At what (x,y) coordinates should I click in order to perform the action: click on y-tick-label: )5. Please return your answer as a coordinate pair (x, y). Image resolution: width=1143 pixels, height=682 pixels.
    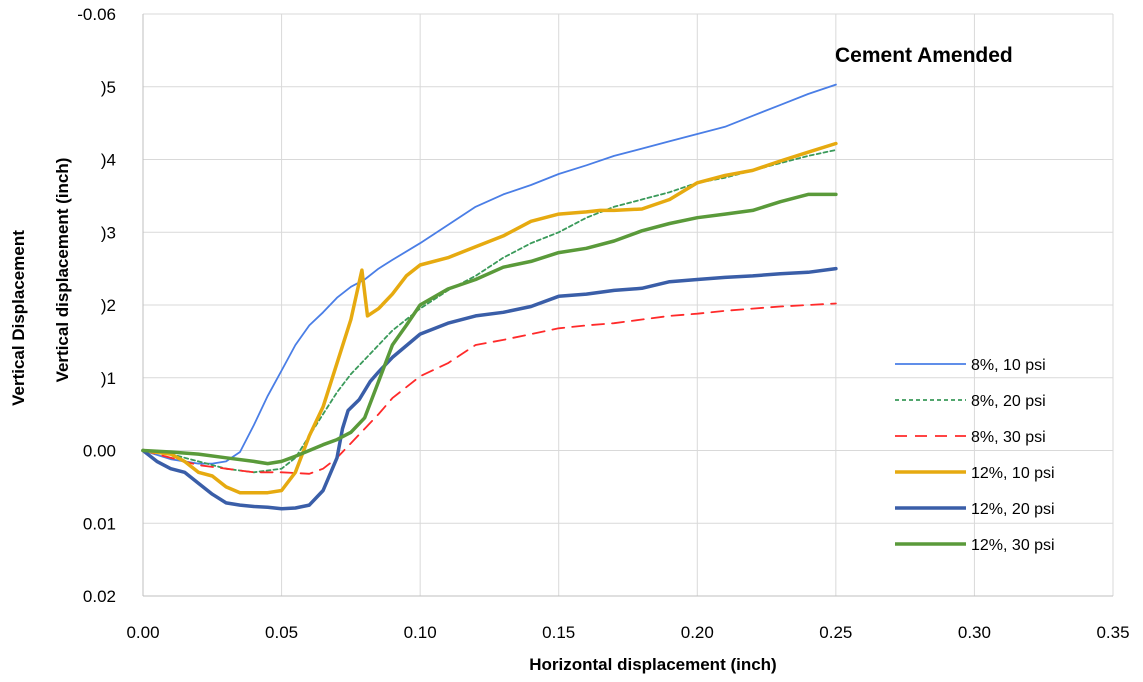
    Looking at the image, I should click on (108, 87).